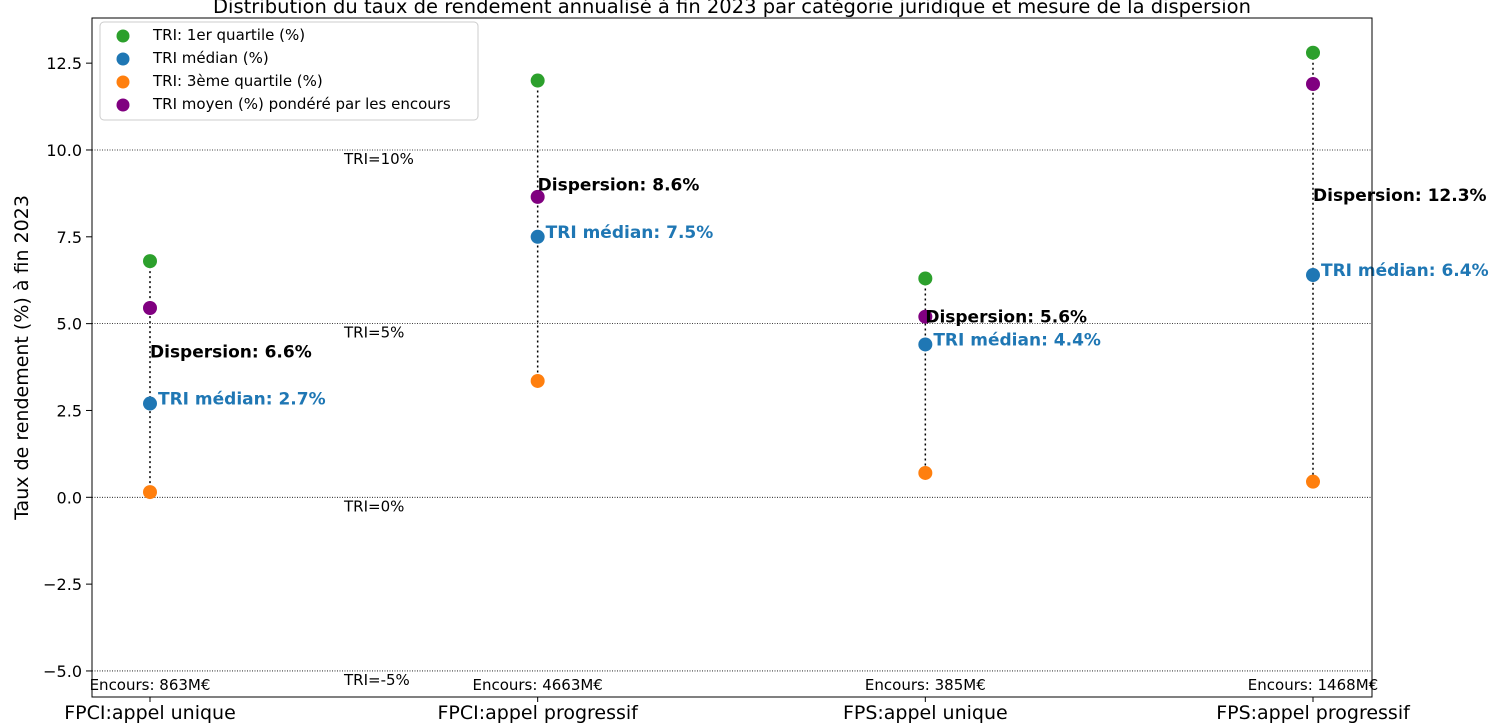  What do you see at coordinates (1405, 271) in the screenshot?
I see `median-label: TRI médian: 6.4%` at bounding box center [1405, 271].